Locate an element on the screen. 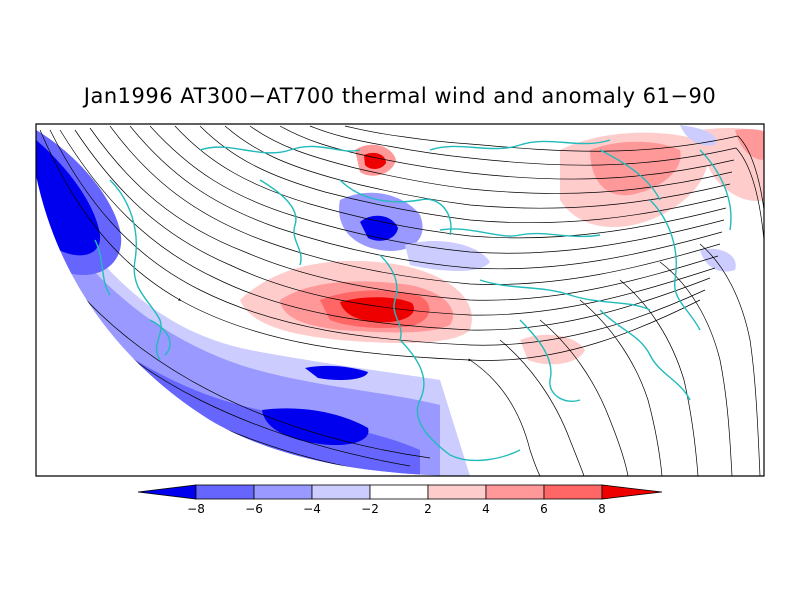 The height and width of the screenshot is (600, 800). colorbar is located at coordinates (400, 492).